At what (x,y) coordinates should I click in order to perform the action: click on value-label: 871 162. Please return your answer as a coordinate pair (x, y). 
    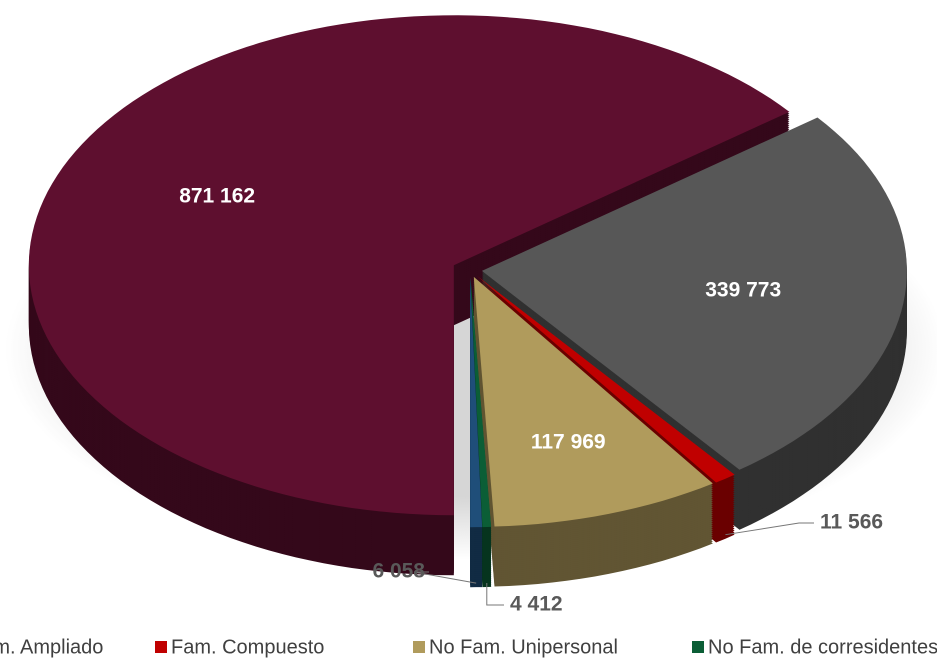
    Looking at the image, I should click on (217, 196).